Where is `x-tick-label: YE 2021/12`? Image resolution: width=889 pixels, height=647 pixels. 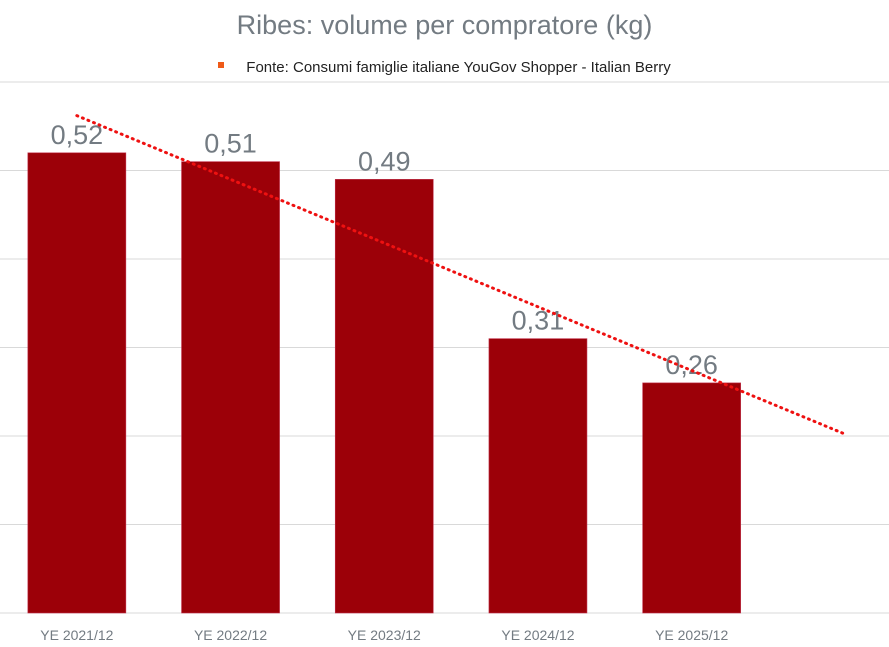 x-tick-label: YE 2021/12 is located at coordinates (76, 635).